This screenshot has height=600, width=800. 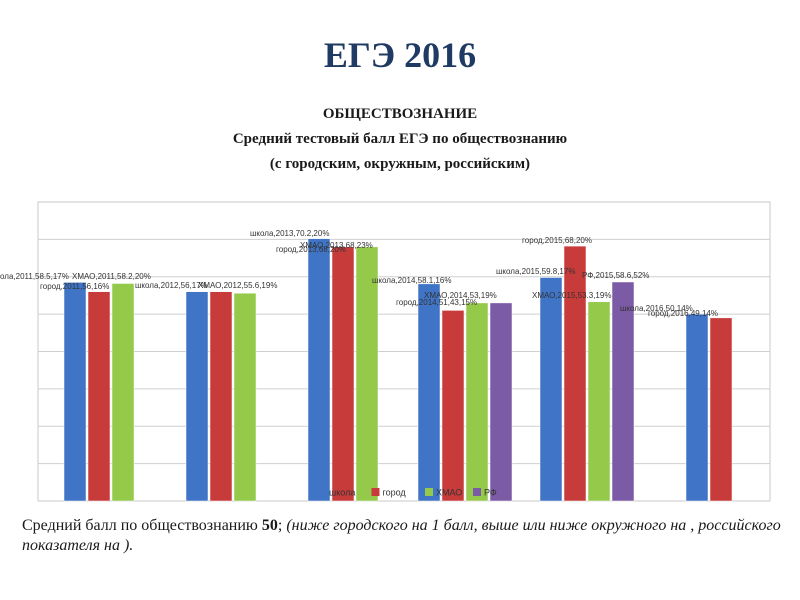 I want to click on data-label: город,2014,51,43,15%, so click(x=436, y=302).